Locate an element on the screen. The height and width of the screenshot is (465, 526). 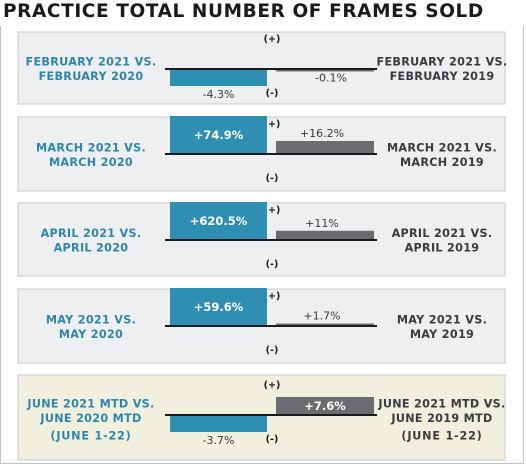
panel-left-label: JUNE 2020 MTD is located at coordinates (90, 418).